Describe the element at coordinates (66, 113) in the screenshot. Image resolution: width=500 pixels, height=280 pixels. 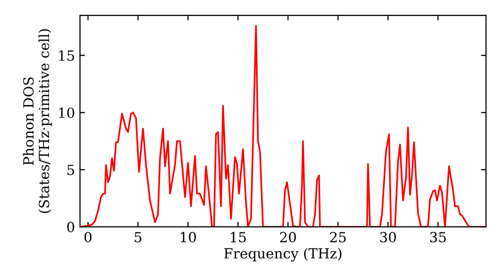
I see `y-tick-label: 10` at that location.